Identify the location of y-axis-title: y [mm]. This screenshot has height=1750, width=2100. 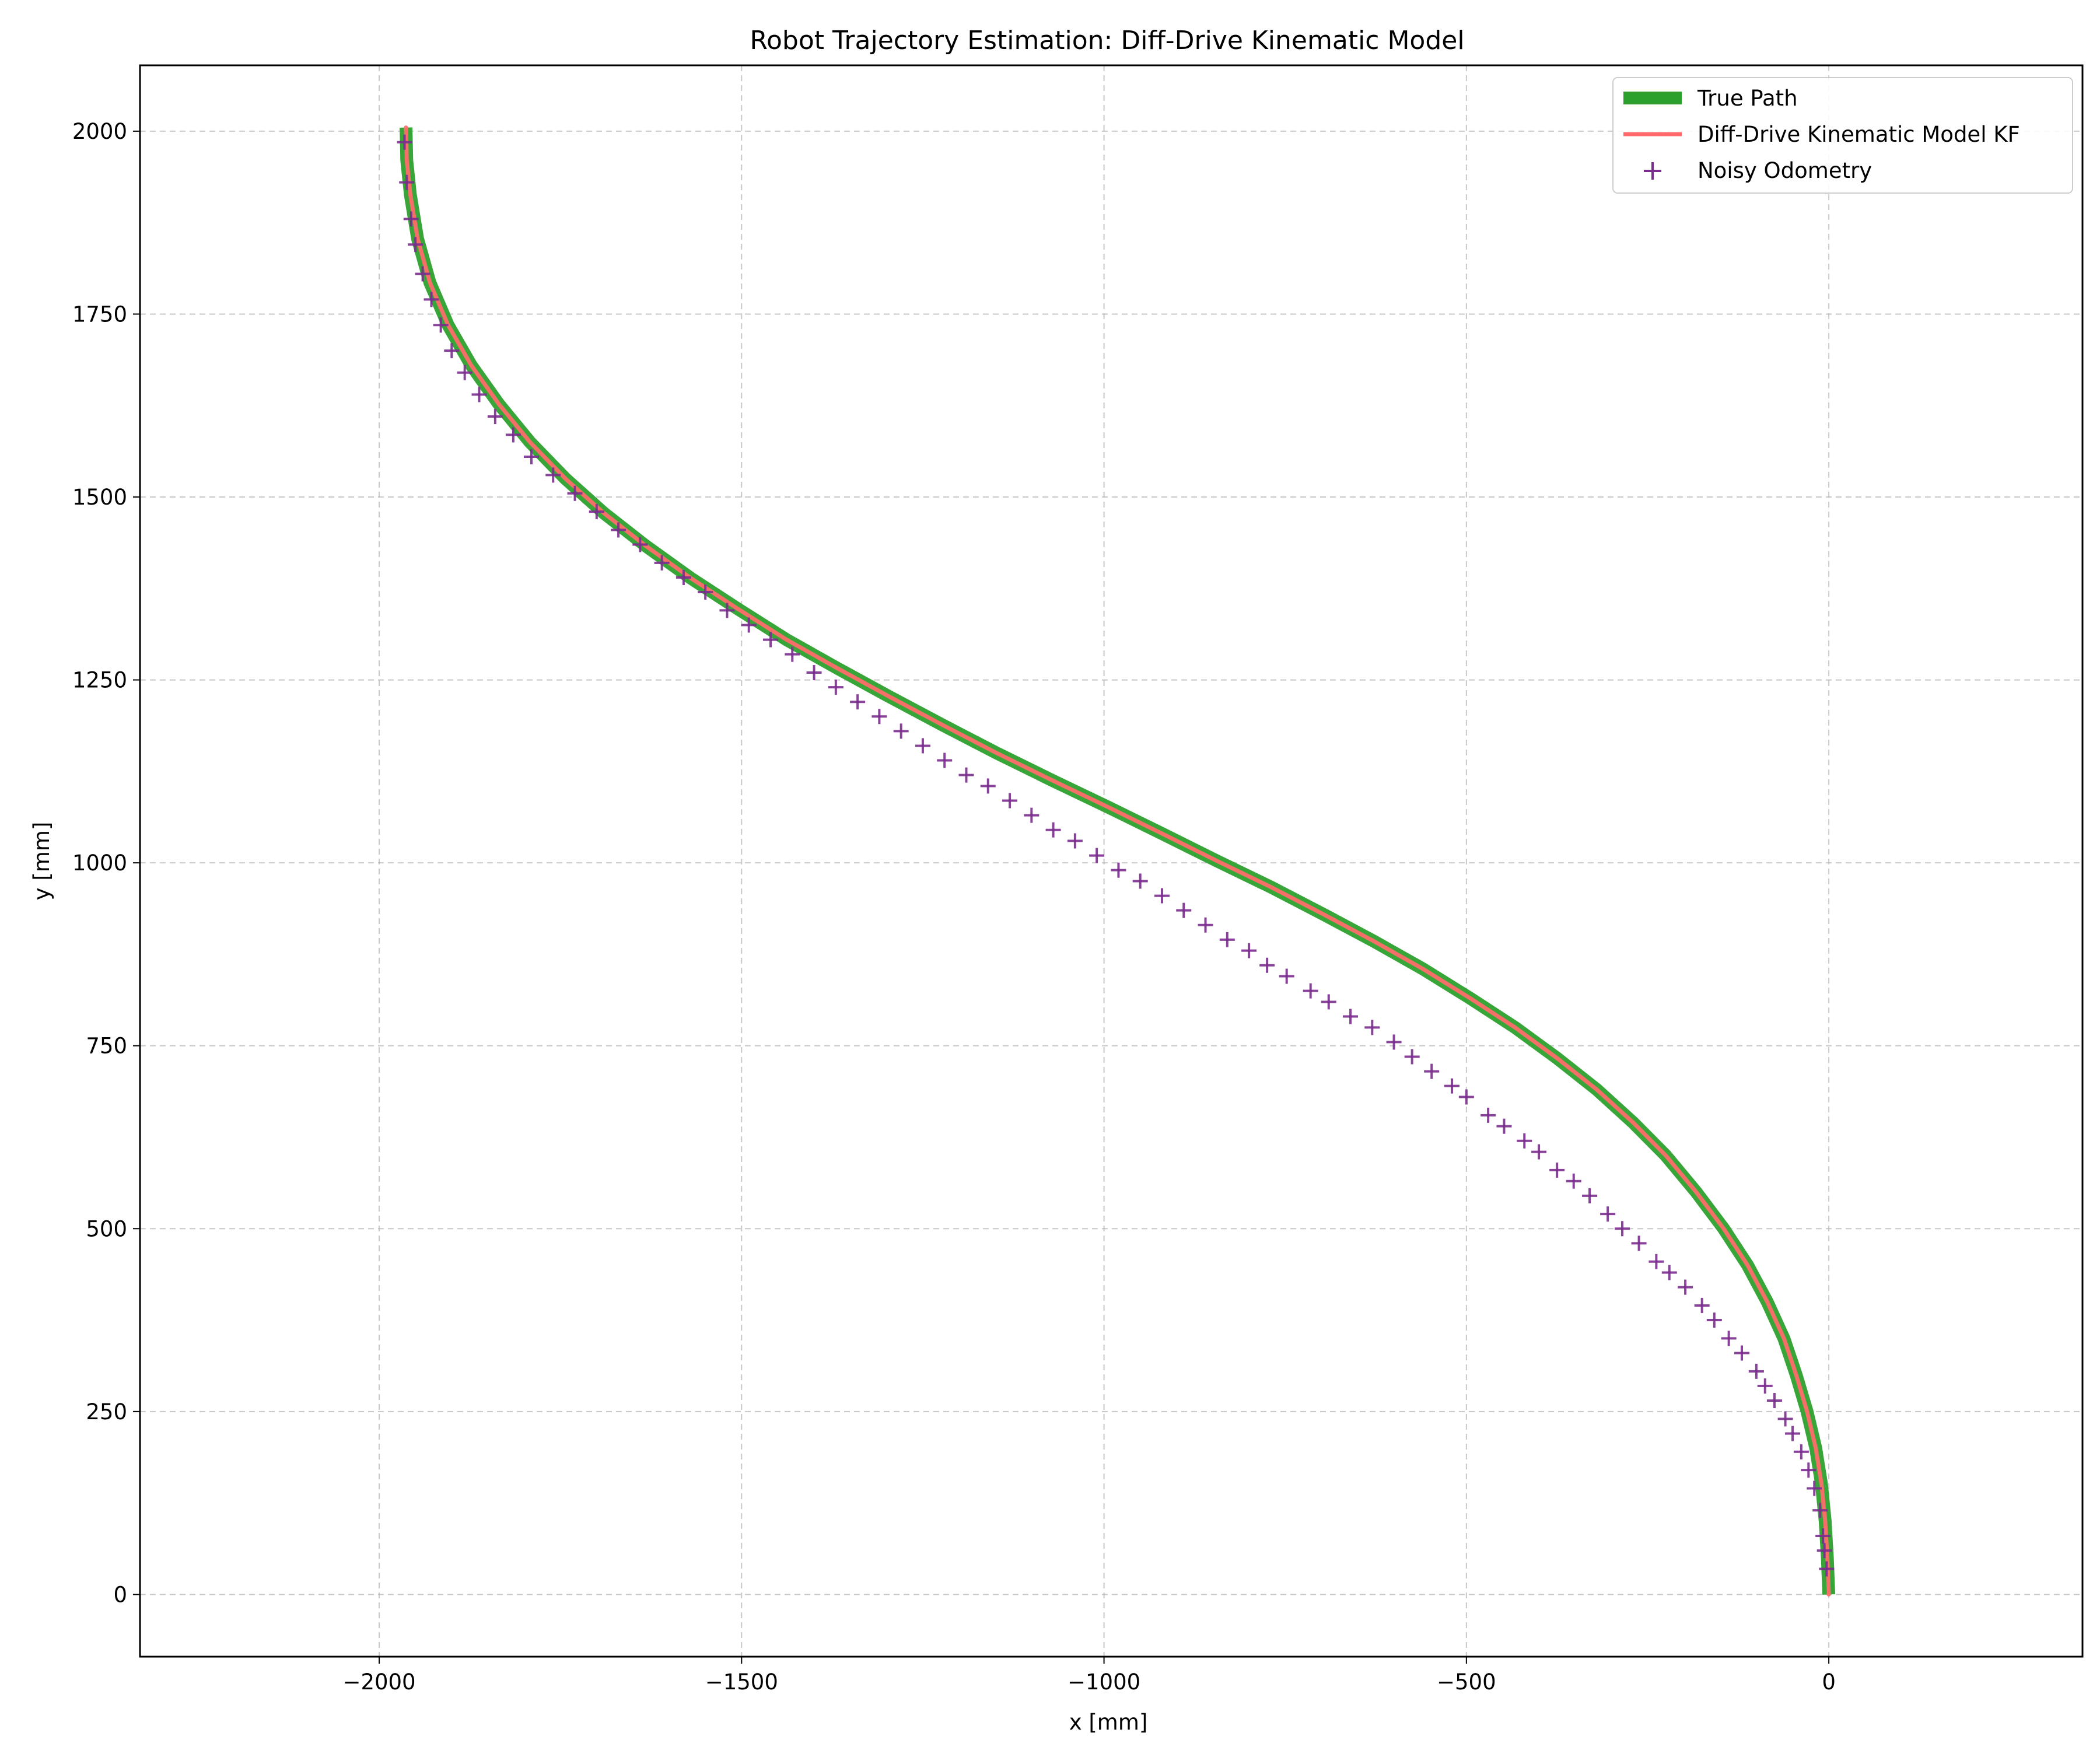
(41, 861).